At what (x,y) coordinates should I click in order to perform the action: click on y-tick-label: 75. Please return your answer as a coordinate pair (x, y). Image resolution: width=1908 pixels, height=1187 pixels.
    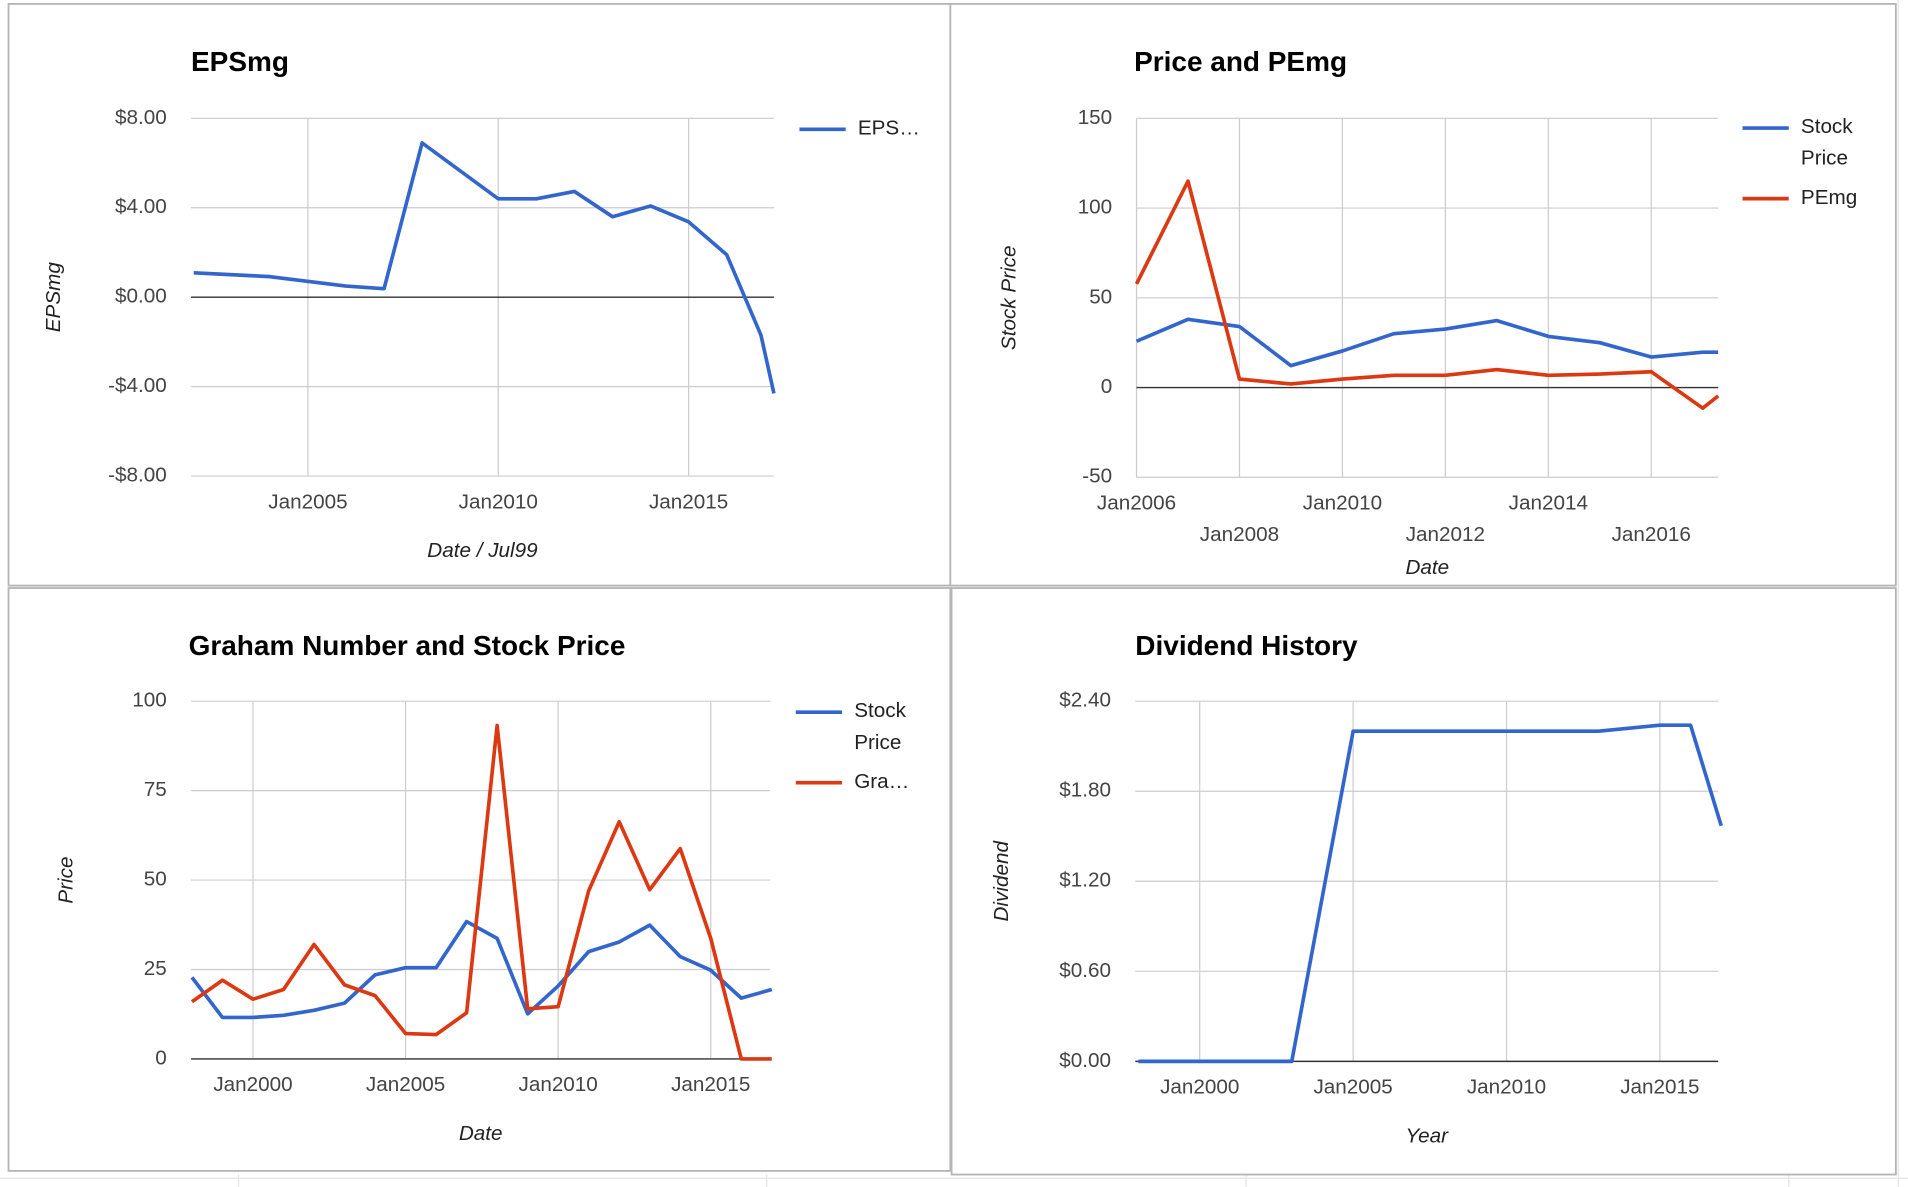
    Looking at the image, I should click on (155, 789).